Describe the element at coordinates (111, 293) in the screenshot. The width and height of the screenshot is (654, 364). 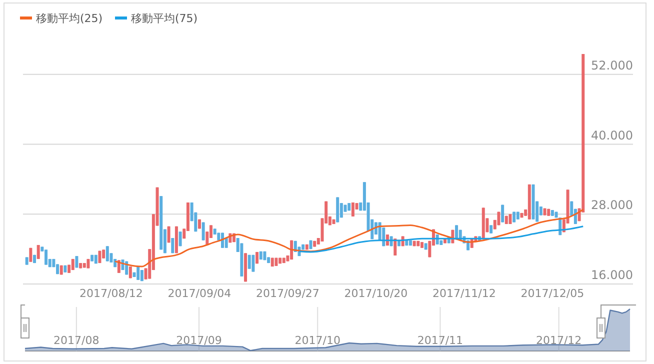
I see `x-tick-label: 2017/08/12` at that location.